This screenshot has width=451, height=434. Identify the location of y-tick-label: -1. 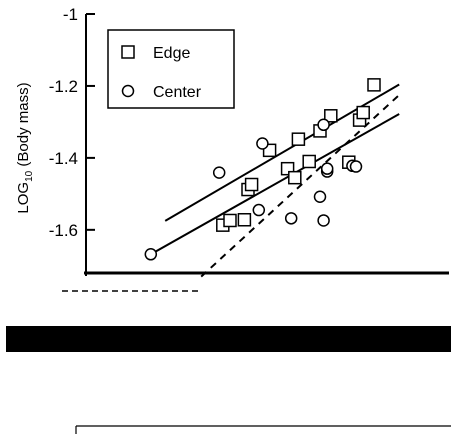
(70, 14).